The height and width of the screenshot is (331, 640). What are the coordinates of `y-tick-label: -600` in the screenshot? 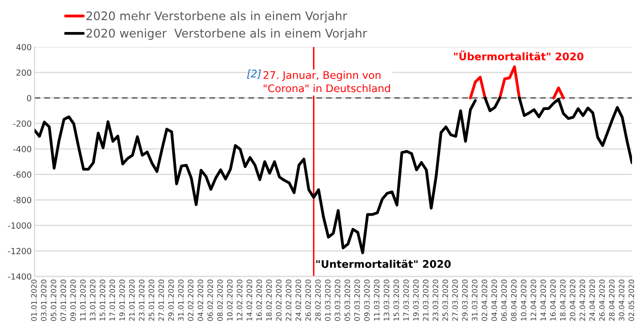 It's located at (22, 174).